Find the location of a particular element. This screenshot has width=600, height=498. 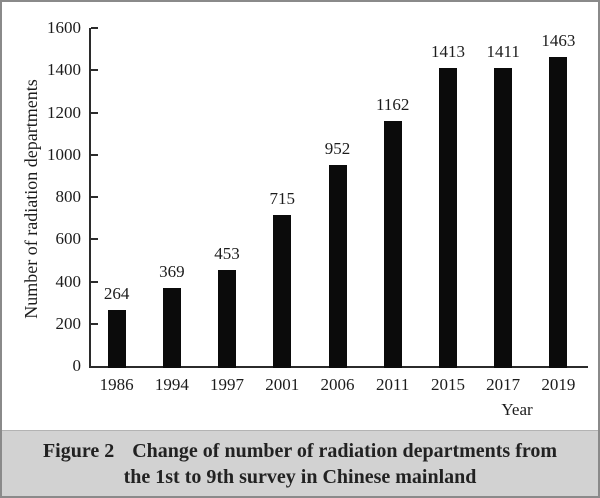

y-tick-label: 1400 is located at coordinates (64, 70).